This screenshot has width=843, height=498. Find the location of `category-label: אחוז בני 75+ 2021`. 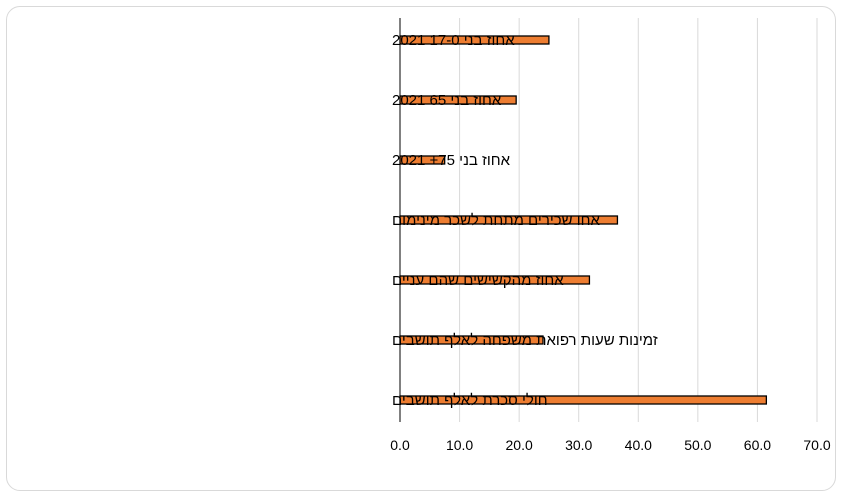

category-label: אחוז בני 75+ 2021 is located at coordinates (451, 160).